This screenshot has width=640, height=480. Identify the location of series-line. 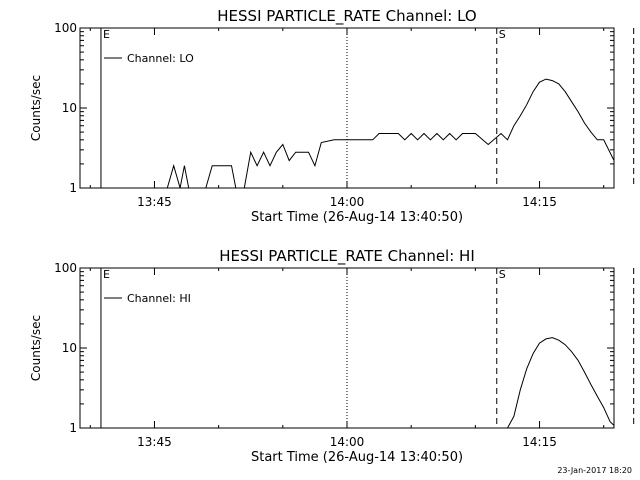
(560, 382).